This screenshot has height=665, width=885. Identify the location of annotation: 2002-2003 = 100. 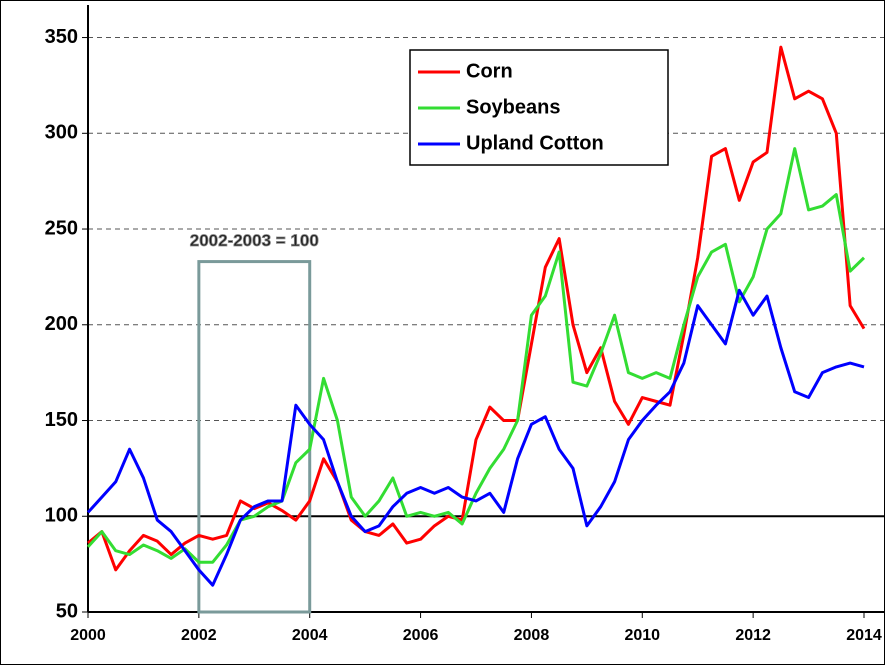
(254, 240).